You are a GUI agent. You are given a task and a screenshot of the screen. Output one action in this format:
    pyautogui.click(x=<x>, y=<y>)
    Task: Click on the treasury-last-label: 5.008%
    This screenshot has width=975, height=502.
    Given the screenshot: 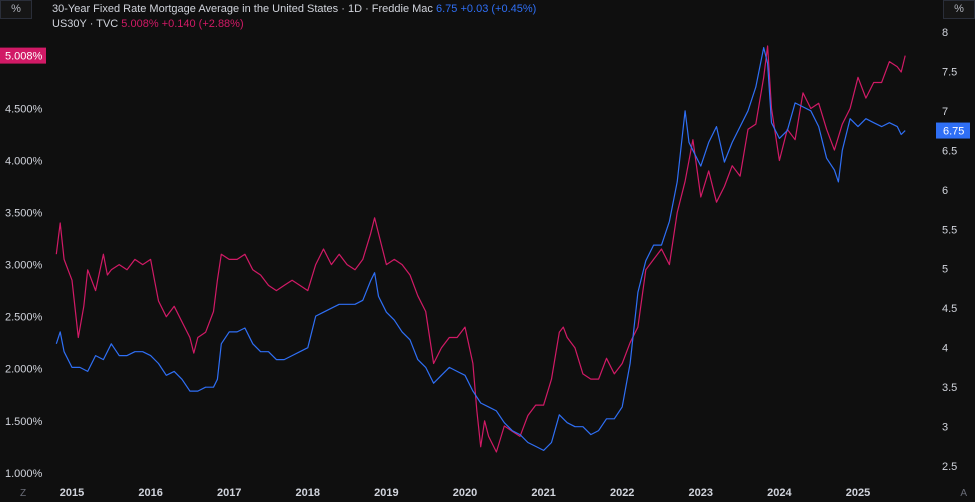 What is the action you would take?
    pyautogui.click(x=24, y=57)
    